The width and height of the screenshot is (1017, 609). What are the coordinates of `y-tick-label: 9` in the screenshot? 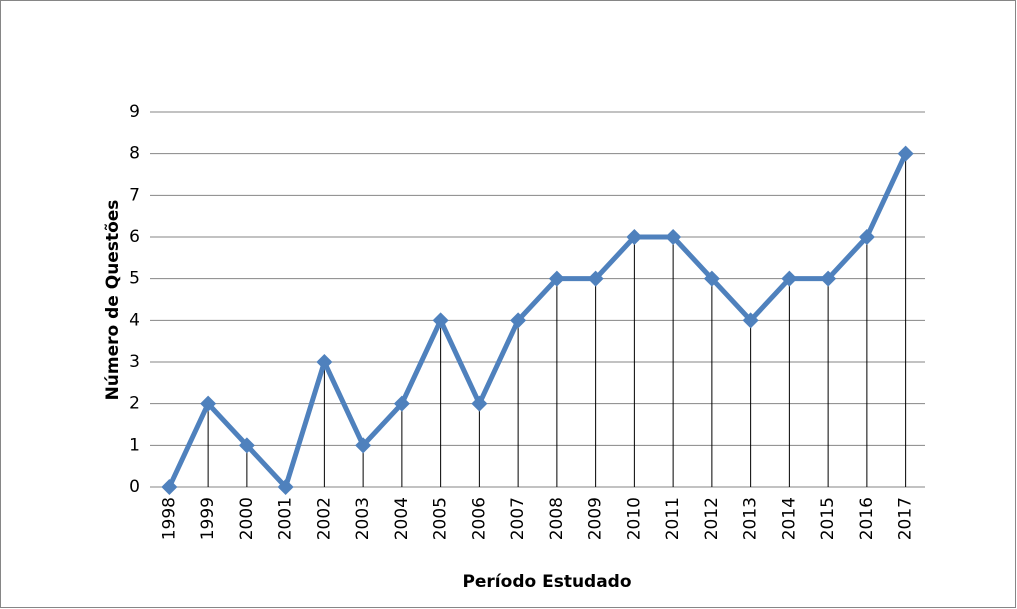 It's located at (134, 112).